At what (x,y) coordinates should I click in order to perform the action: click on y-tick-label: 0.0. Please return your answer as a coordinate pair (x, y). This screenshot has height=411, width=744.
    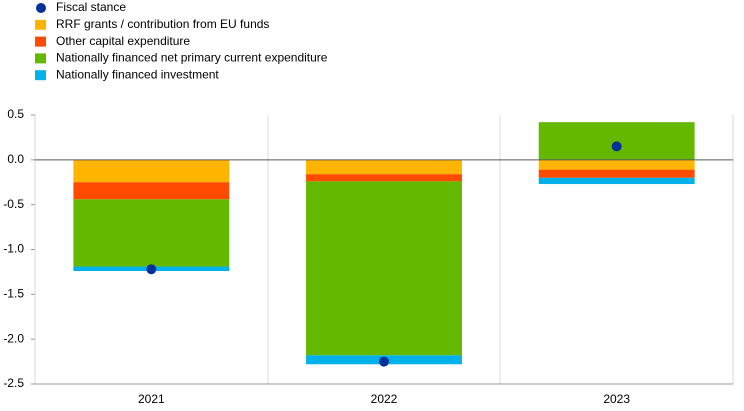
    Looking at the image, I should click on (15, 159).